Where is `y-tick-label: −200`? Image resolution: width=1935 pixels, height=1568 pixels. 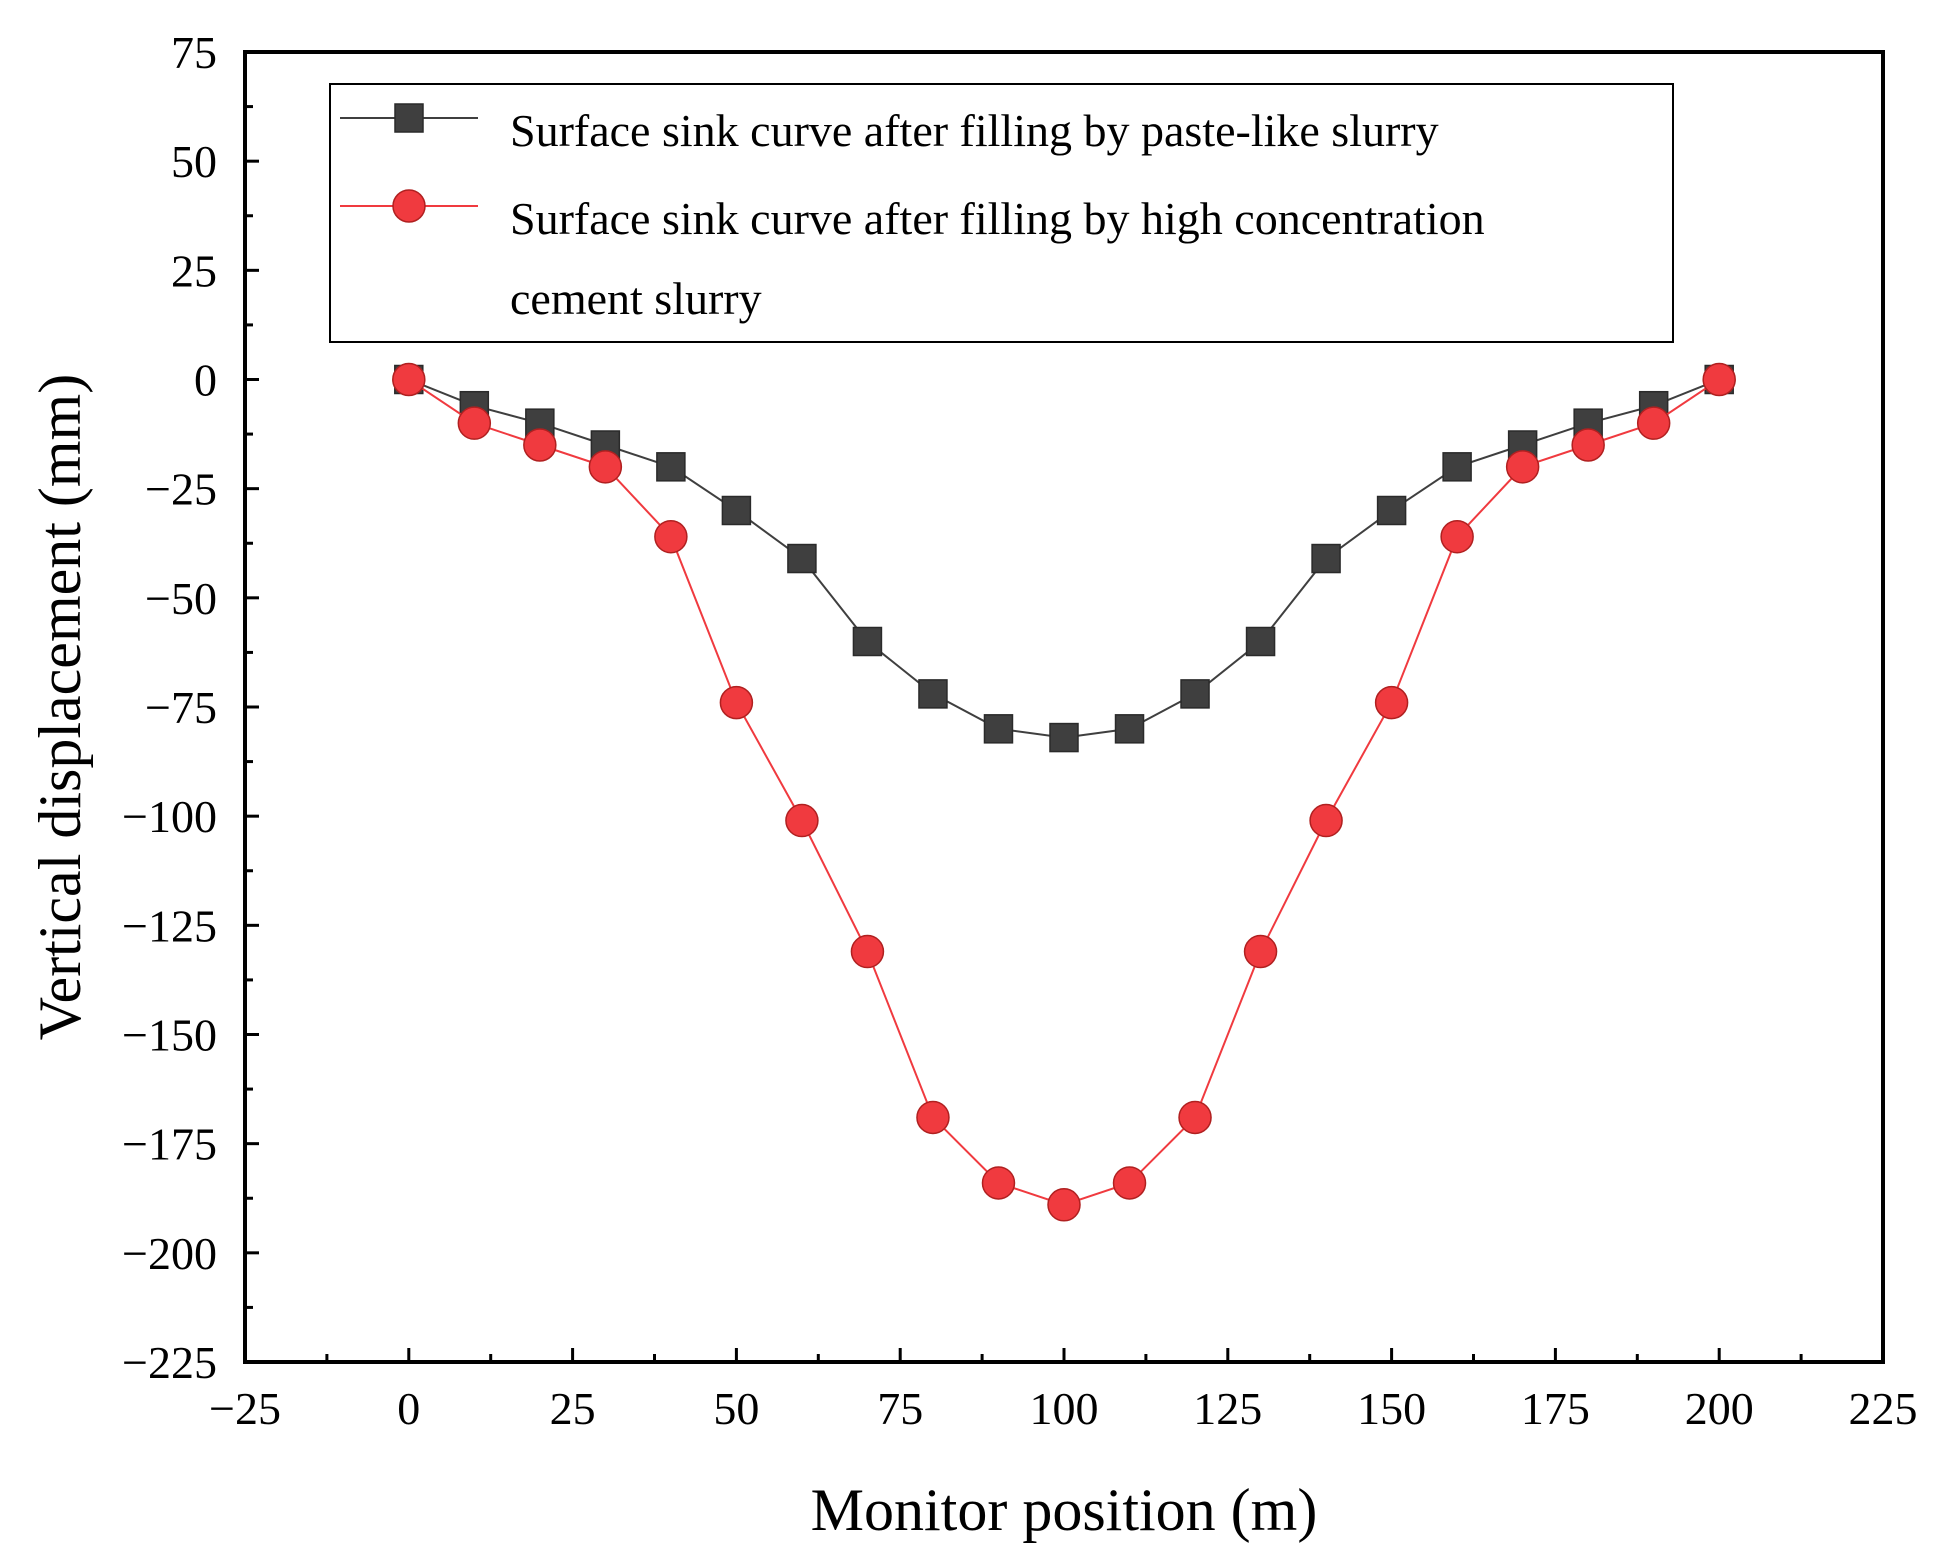
y-tick-label: −200 is located at coordinates (169, 1253).